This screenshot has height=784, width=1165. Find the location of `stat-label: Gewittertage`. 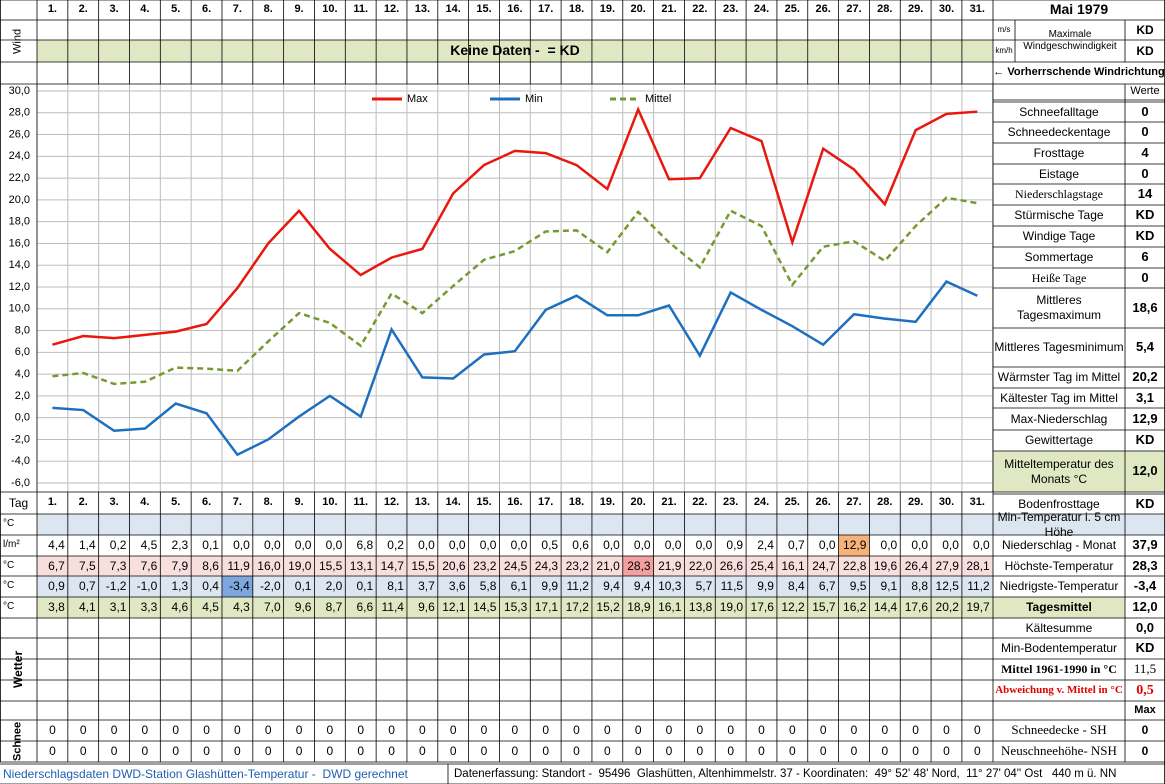

stat-label: Gewittertage is located at coordinates (1059, 440).